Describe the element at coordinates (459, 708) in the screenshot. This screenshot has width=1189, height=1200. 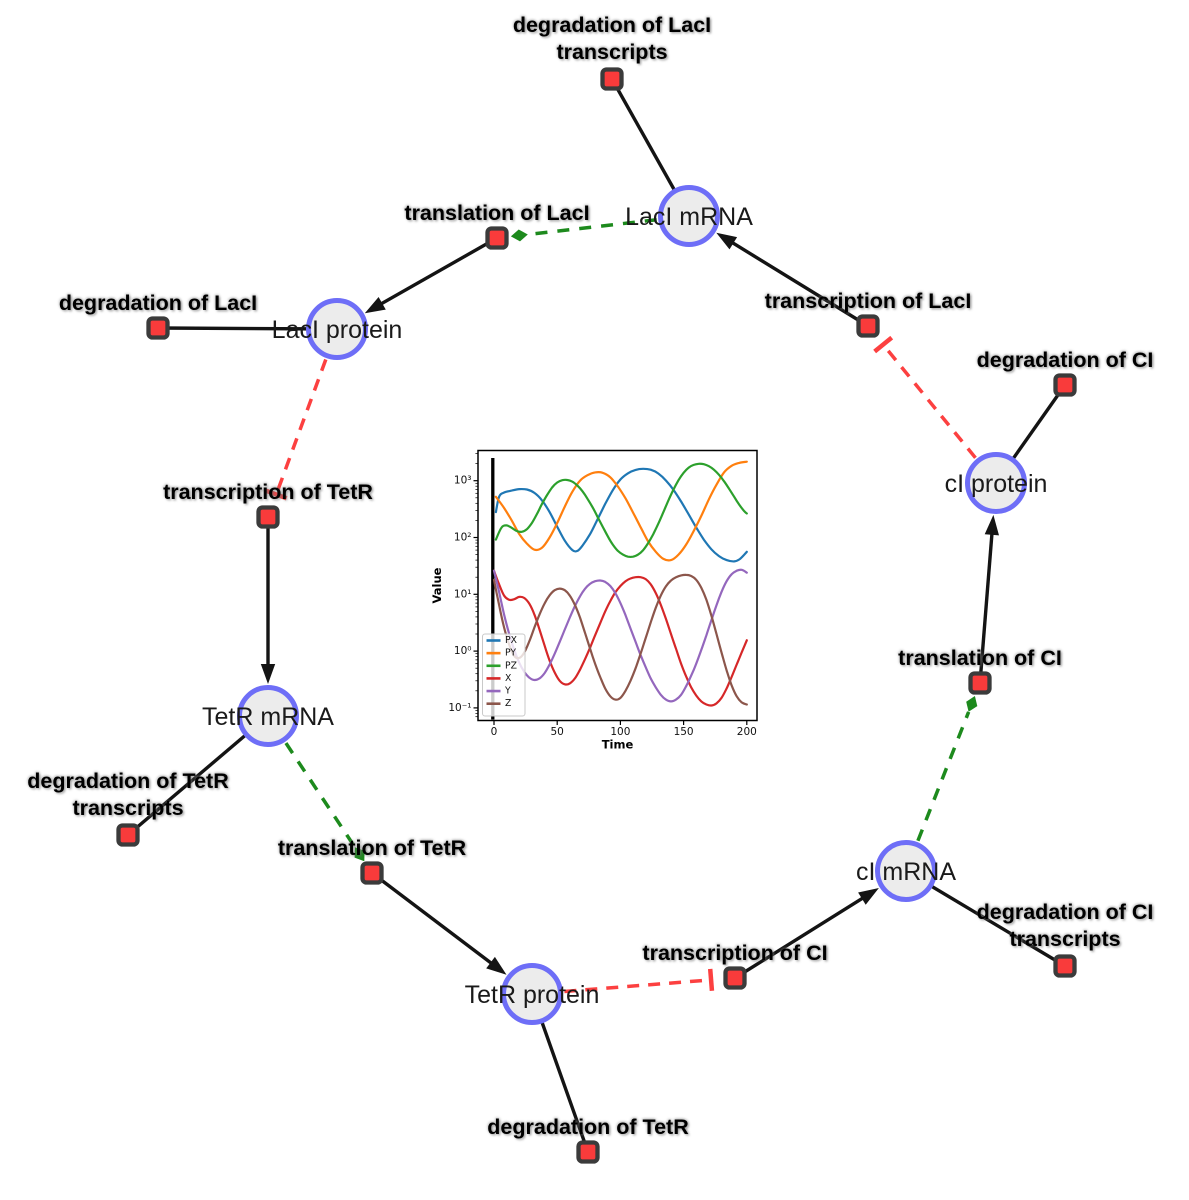
I see `y-tick-label: 10⁻¹` at that location.